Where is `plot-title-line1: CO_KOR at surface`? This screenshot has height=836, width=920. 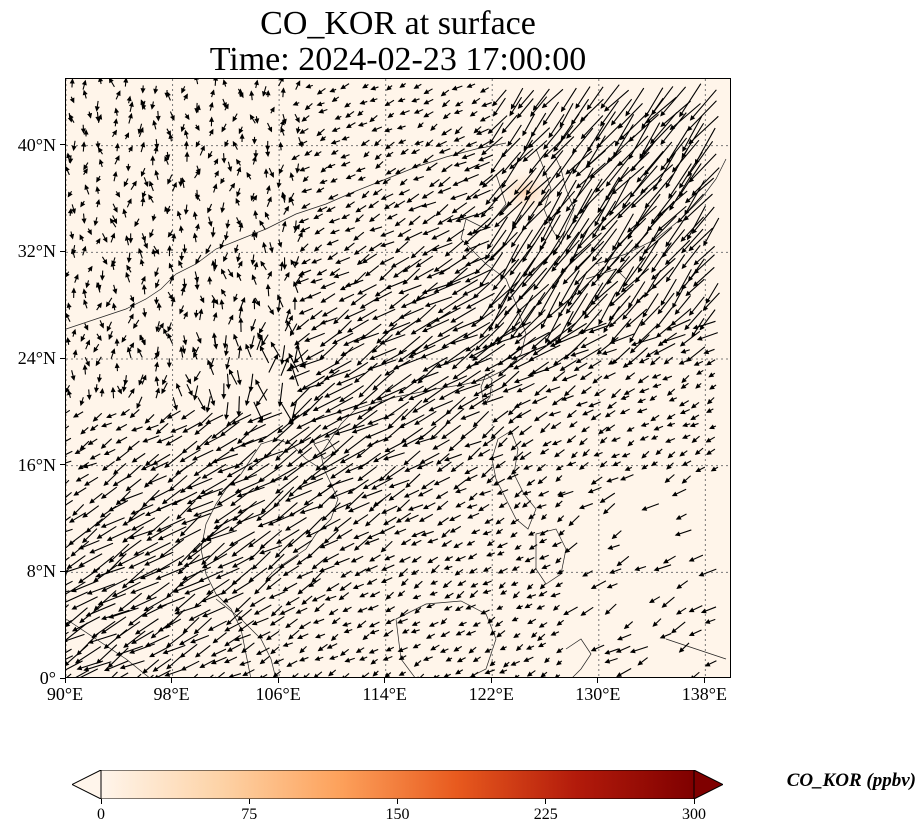 plot-title-line1: CO_KOR at surface is located at coordinates (398, 23).